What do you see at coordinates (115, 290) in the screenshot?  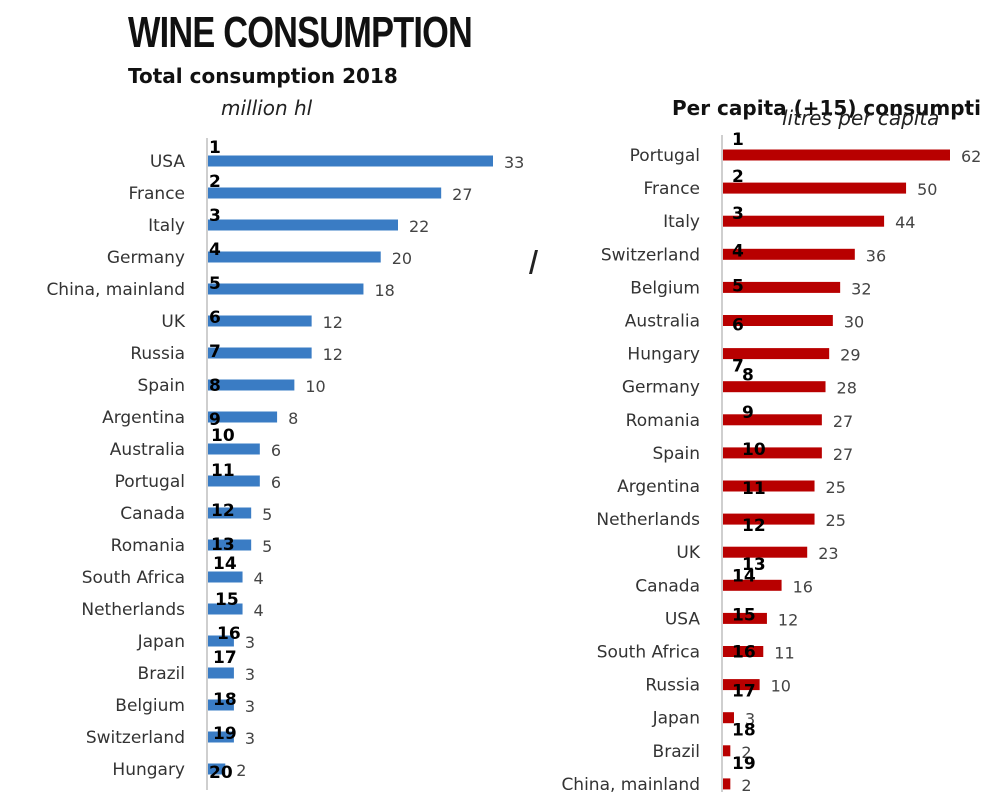 I see `left-category-label: China, mainland` at bounding box center [115, 290].